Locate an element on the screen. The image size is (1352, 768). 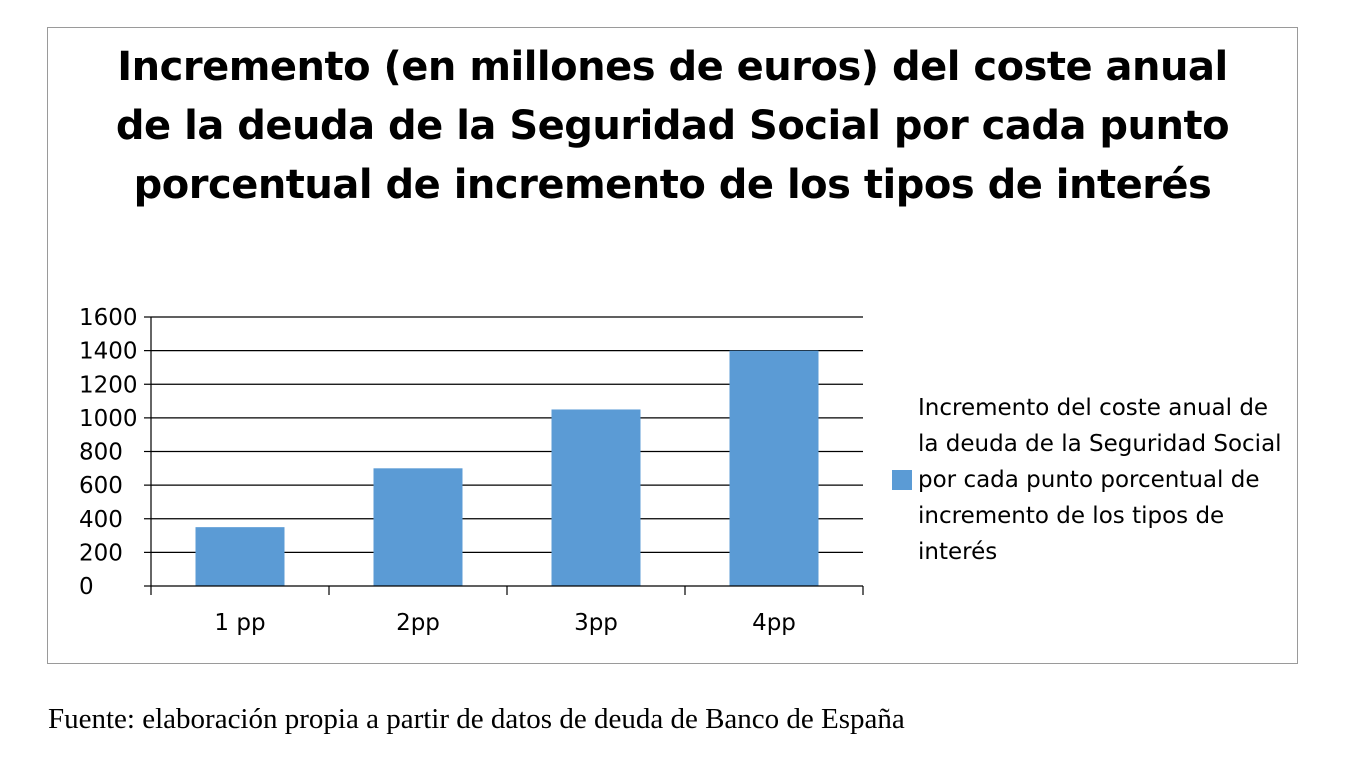
y-tick-label: 0 is located at coordinates (86, 587).